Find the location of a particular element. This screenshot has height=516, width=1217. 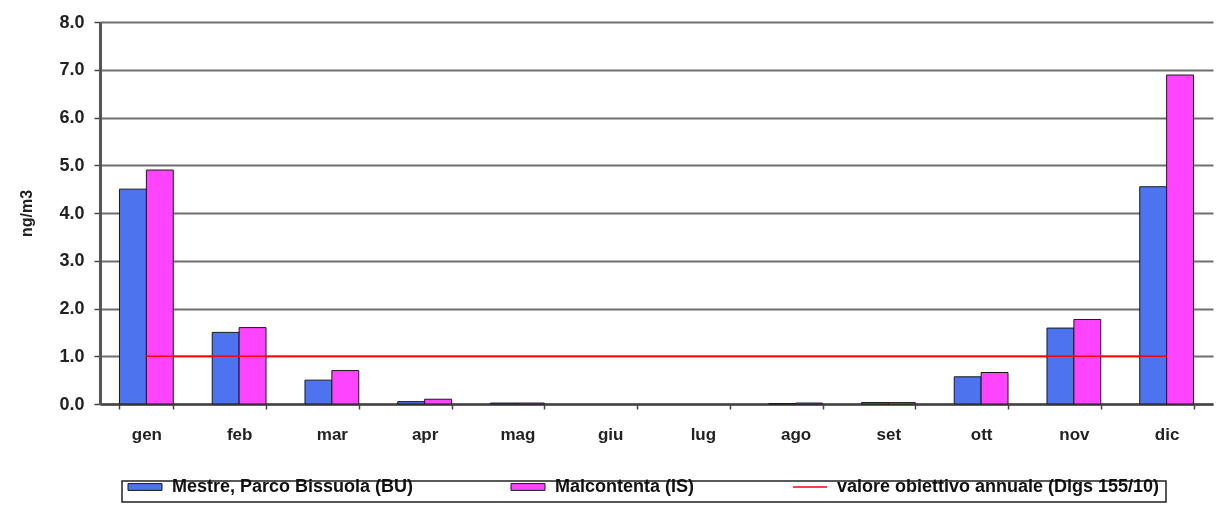

x-tick-label: mar is located at coordinates (332, 434).